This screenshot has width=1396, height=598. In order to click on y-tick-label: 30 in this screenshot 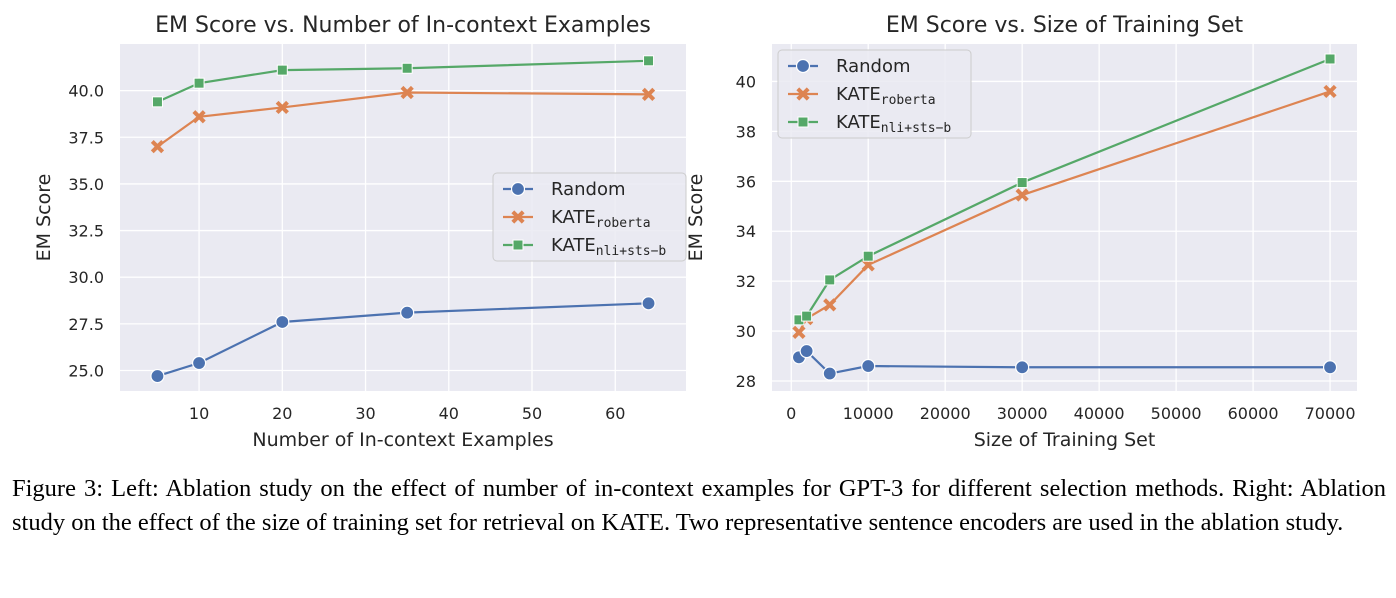, I will do `click(746, 331)`.